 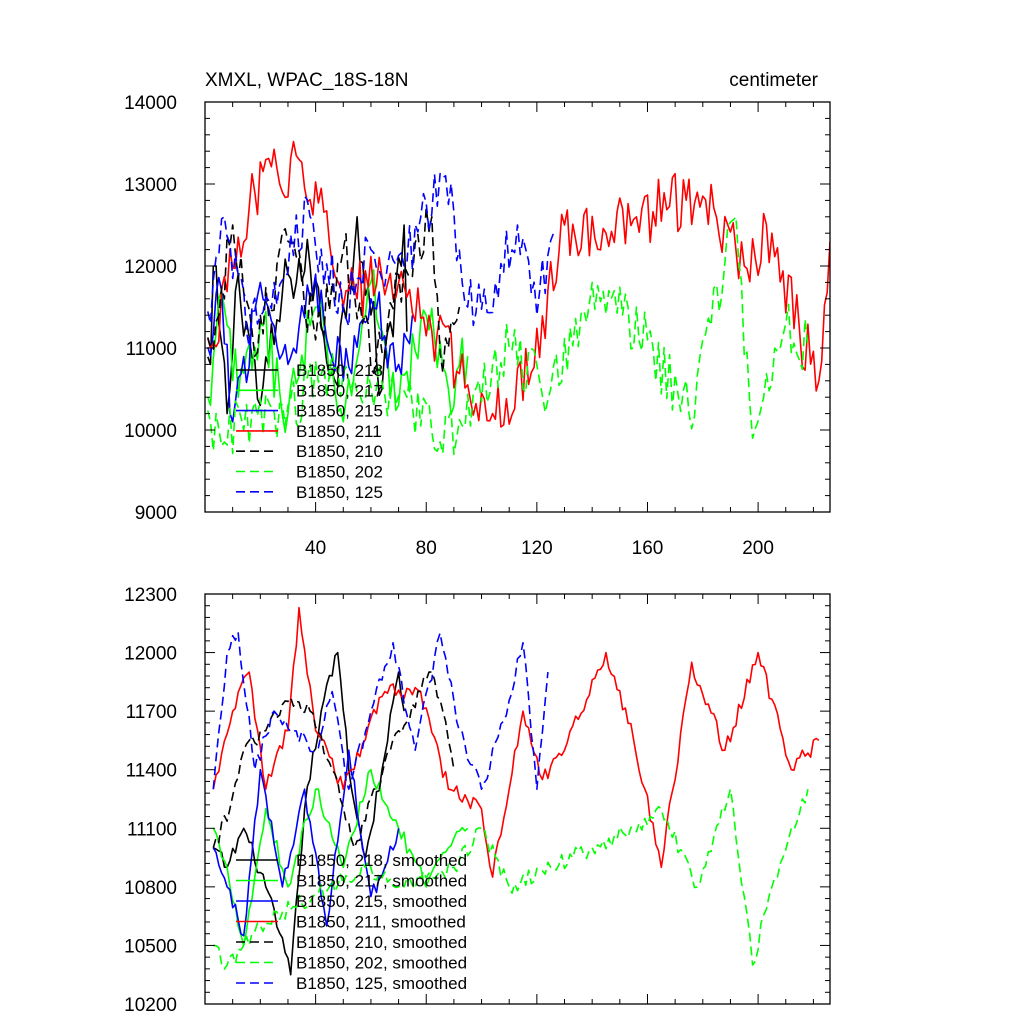 What do you see at coordinates (156, 513) in the screenshot?
I see `y-tick-label: 9000` at bounding box center [156, 513].